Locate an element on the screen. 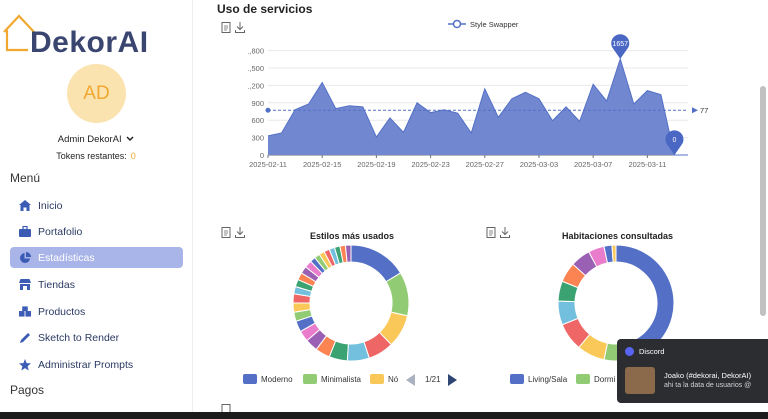 The image size is (768, 419). user-menu: Admin DekorAI is located at coordinates (96, 139).